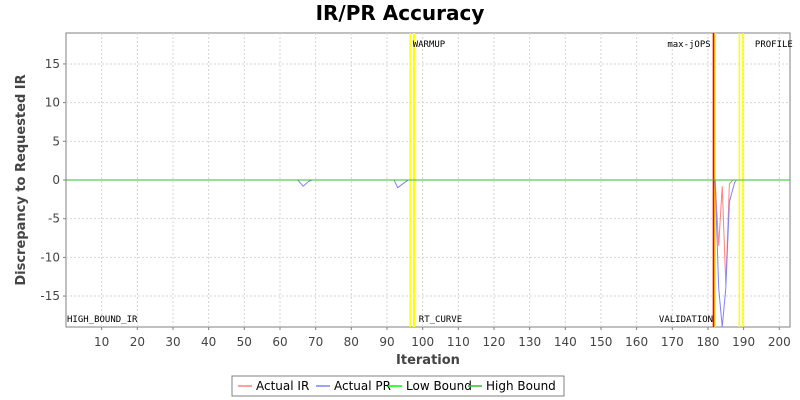  Describe the element at coordinates (50, 257) in the screenshot. I see `y-tick-label: -10` at that location.